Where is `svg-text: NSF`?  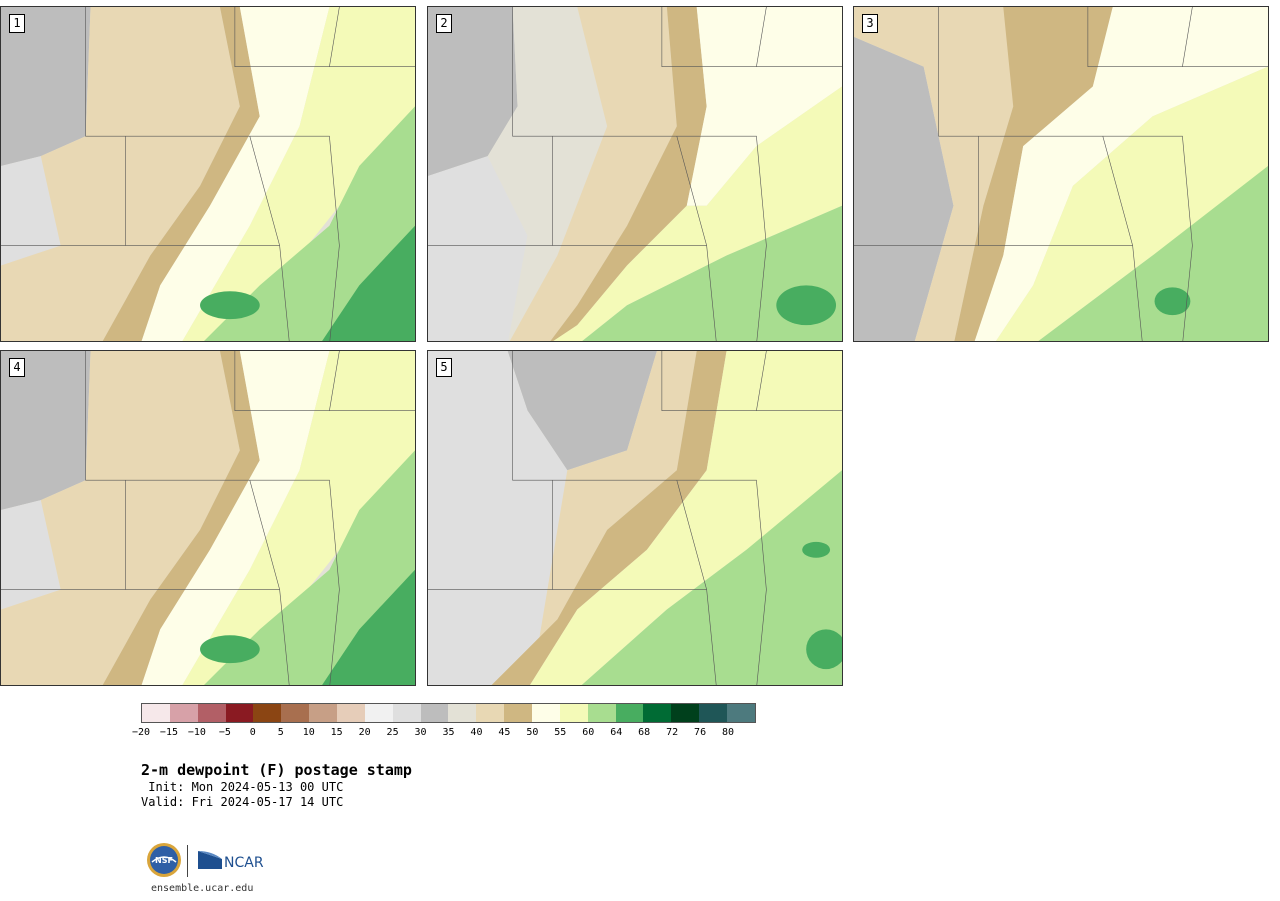
svg-text: NSF is located at coordinates (164, 860).